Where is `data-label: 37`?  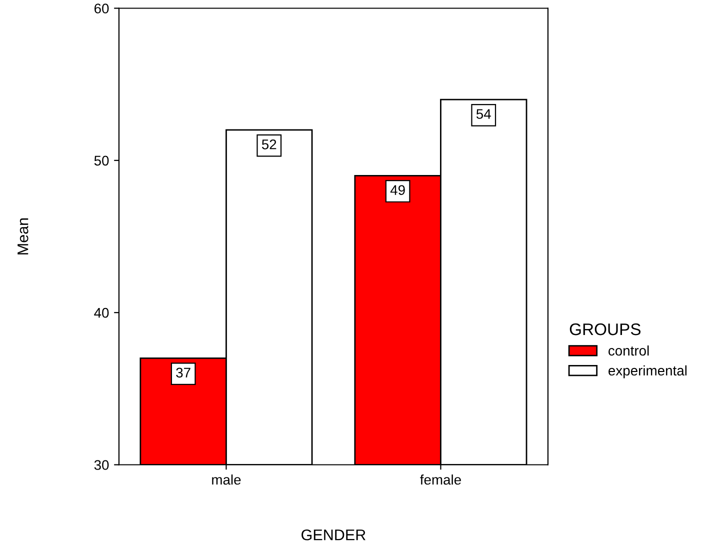 data-label: 37 is located at coordinates (183, 373).